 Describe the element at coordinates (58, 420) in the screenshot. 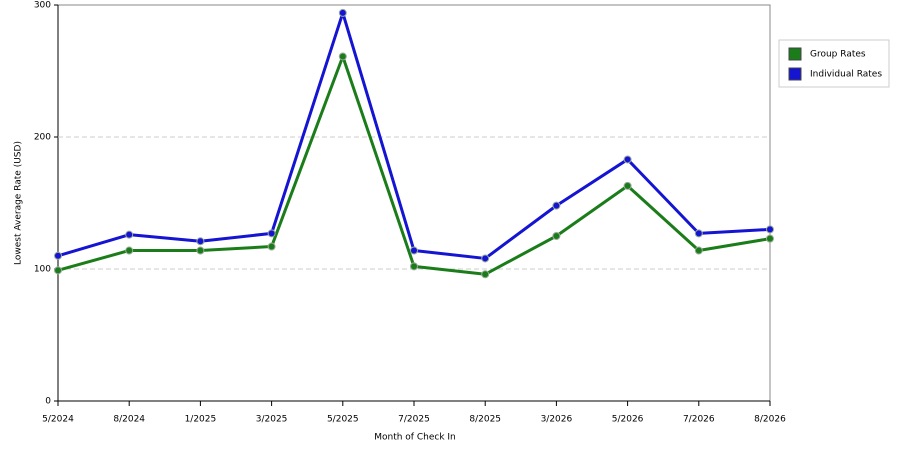

I see `x-tick-label: 5/2024` at that location.